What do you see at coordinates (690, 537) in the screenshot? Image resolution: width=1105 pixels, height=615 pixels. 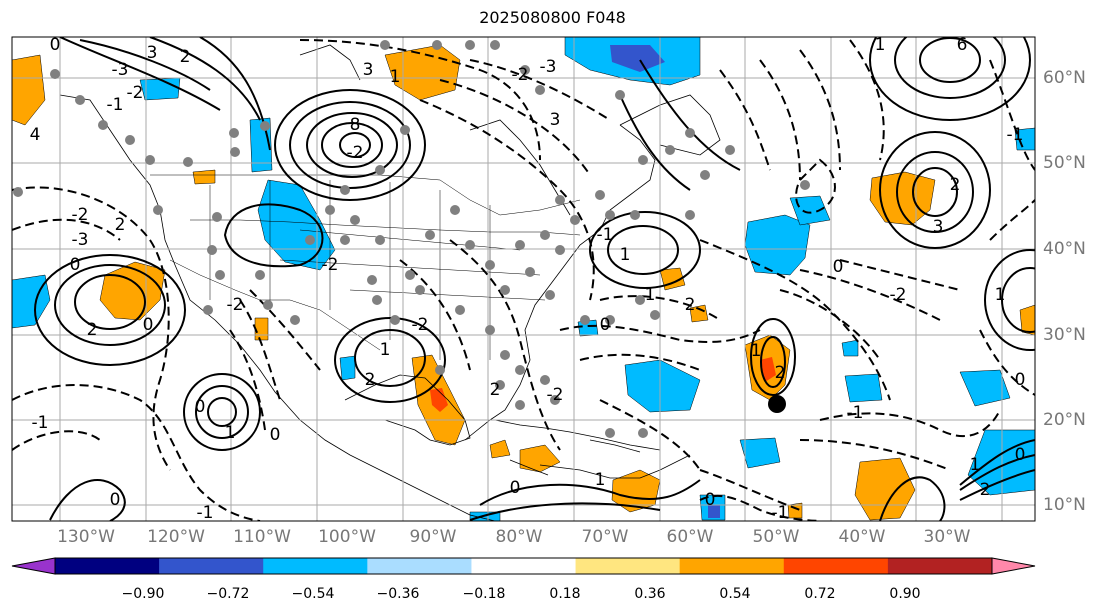 I see `lon-label: 60°W` at bounding box center [690, 537].